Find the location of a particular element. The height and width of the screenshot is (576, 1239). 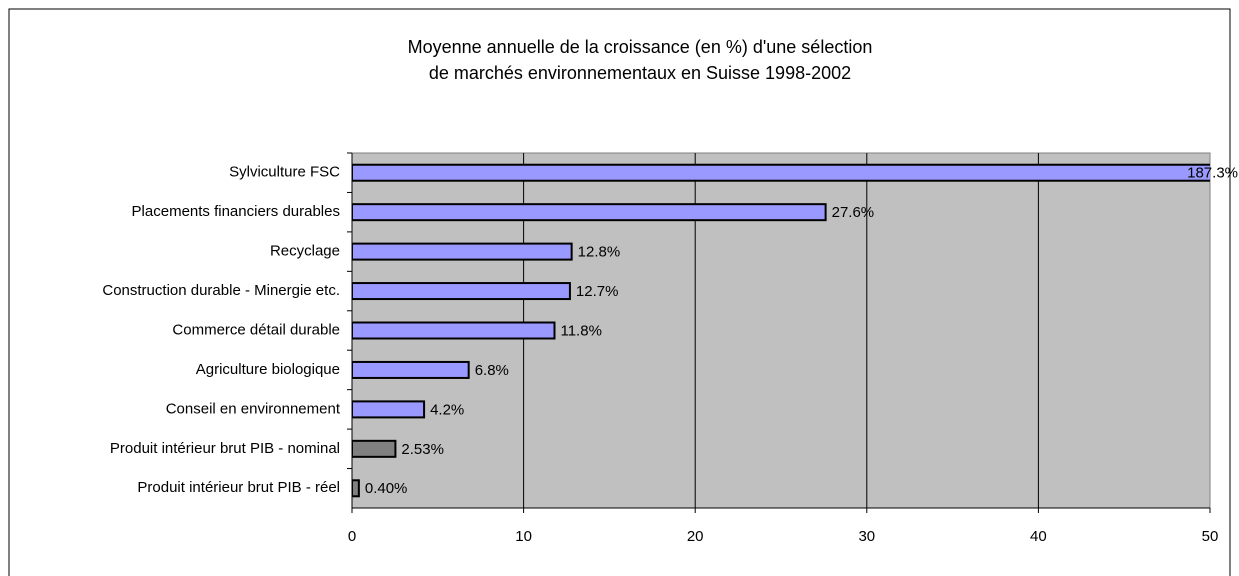

value-label: 12.8% is located at coordinates (599, 252).